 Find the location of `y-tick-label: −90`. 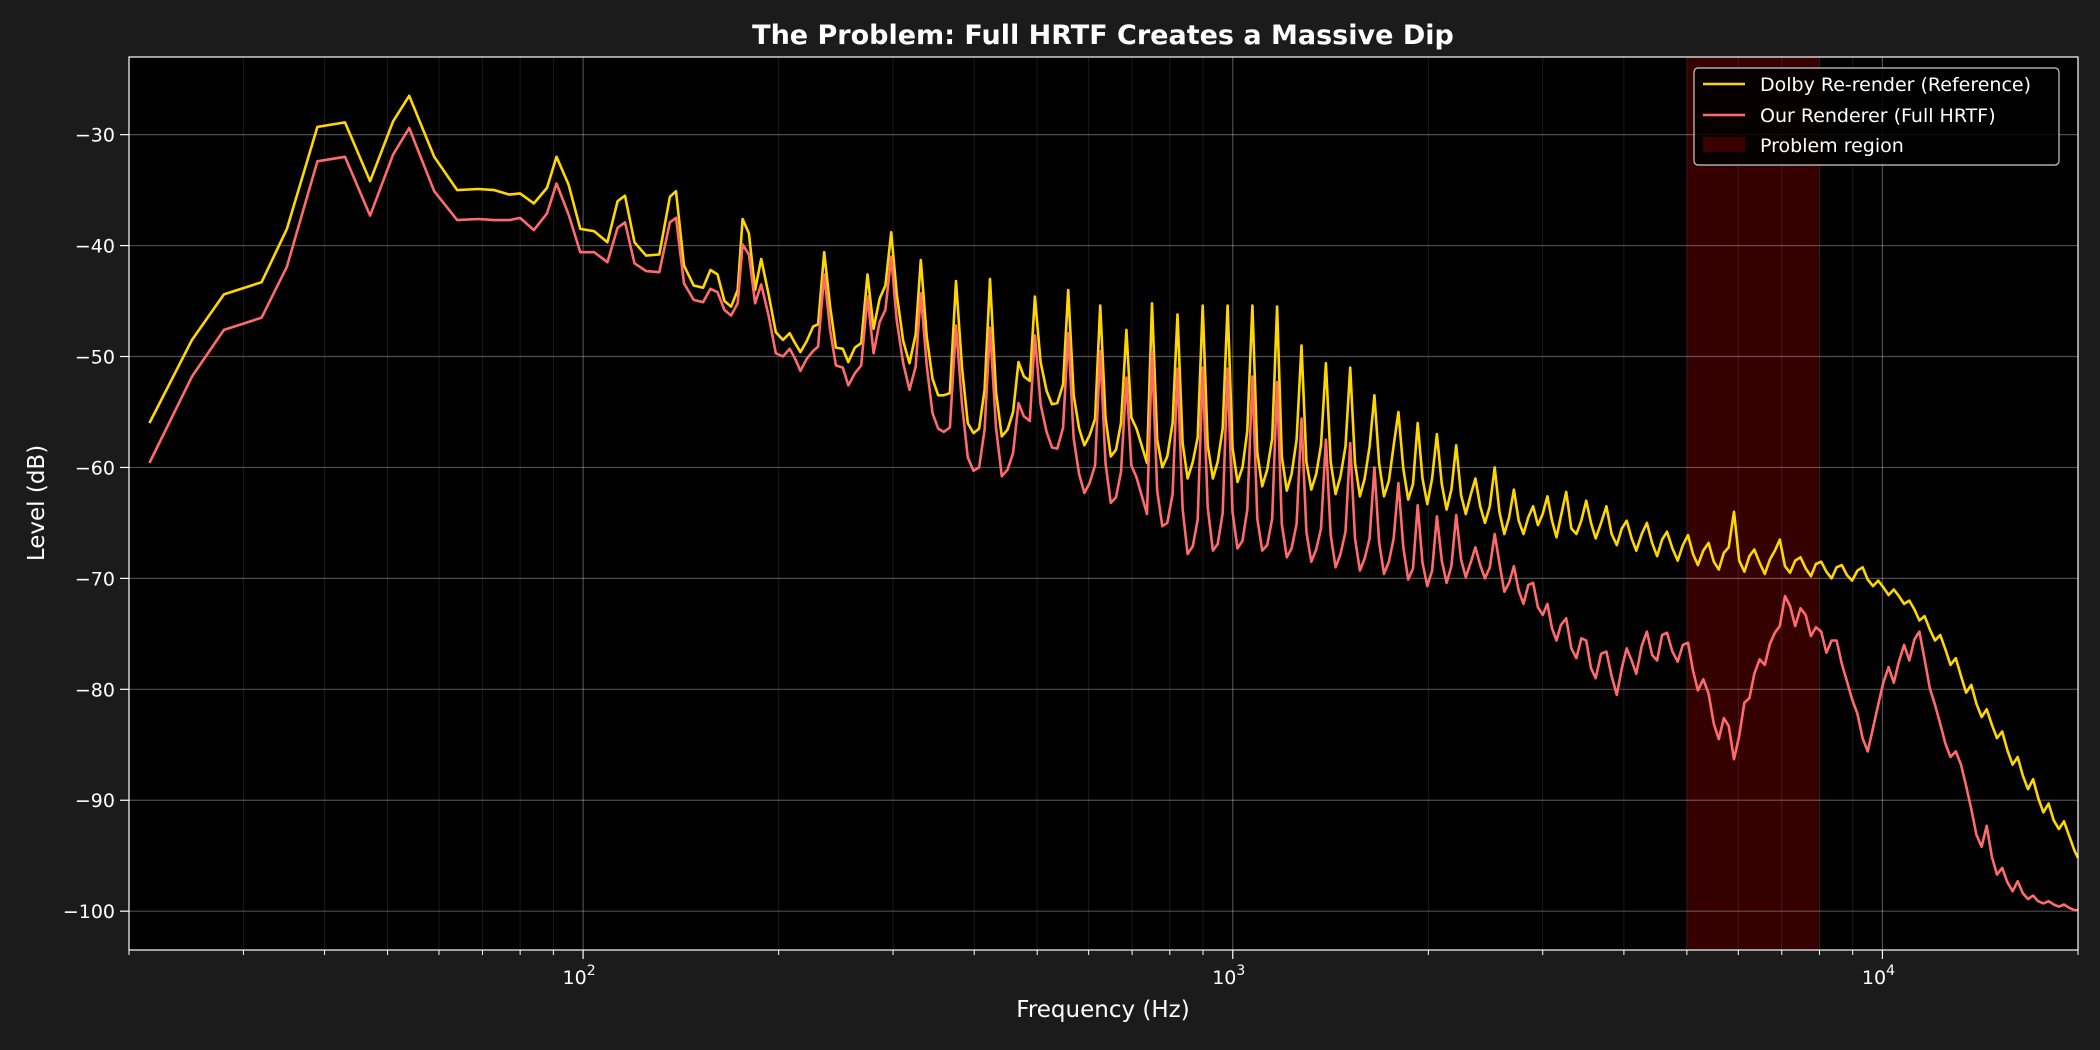

y-tick-label: −90 is located at coordinates (95, 801).